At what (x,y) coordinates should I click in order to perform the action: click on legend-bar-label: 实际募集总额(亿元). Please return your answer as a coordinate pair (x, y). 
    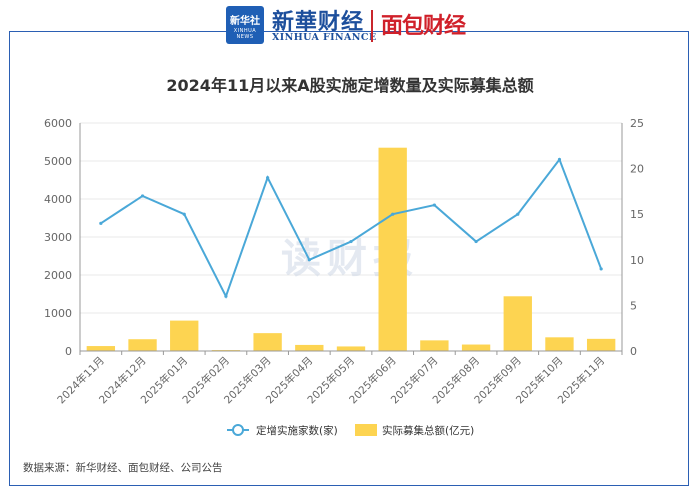
    Looking at the image, I should click on (428, 430).